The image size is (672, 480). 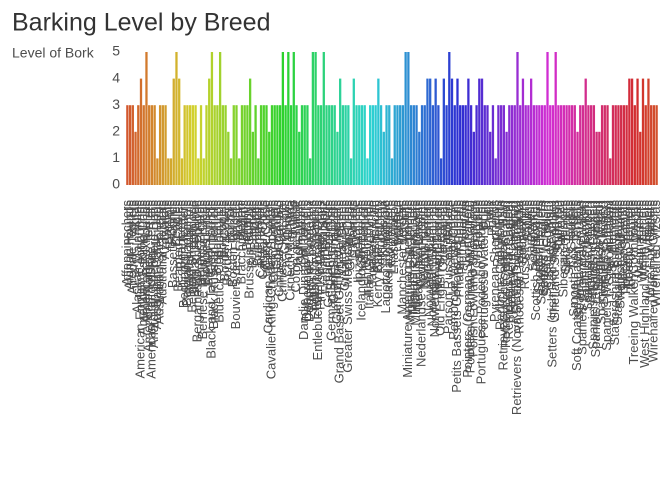 What do you see at coordinates (314, 260) in the screenshot?
I see `x-tick-label: English Toy Spaniels` at bounding box center [314, 260].